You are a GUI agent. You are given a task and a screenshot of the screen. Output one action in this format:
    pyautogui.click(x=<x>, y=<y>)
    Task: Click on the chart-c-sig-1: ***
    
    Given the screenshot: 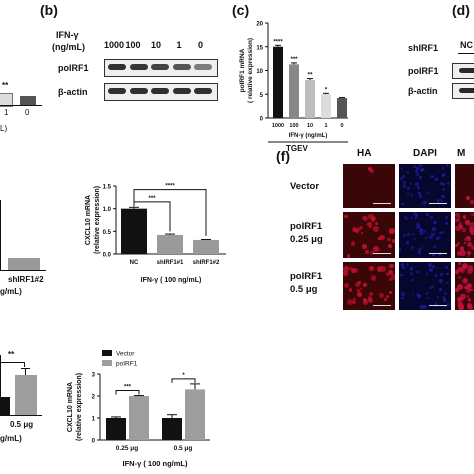 What is the action you would take?
    pyautogui.click(x=294, y=60)
    